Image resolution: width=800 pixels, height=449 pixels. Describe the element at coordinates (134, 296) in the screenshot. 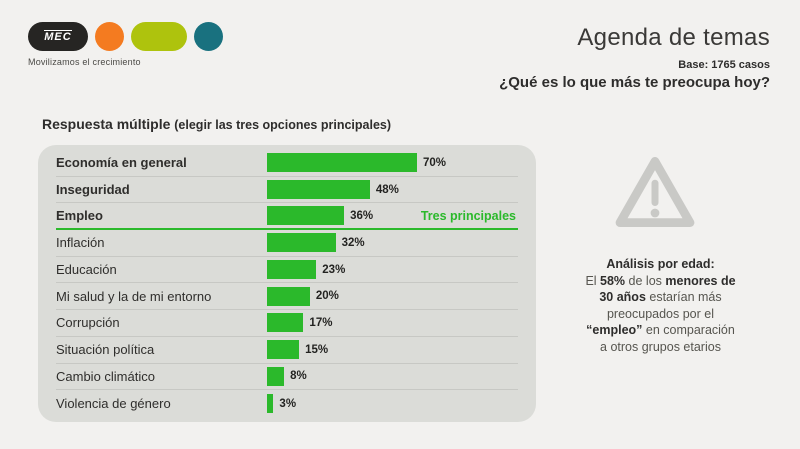

I see `category-label: Mi salud y la de mi entorno` at that location.